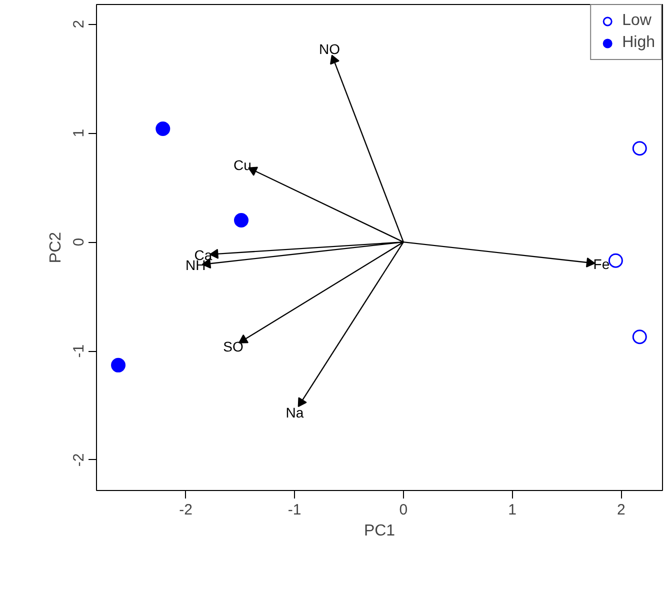  What do you see at coordinates (512, 510) in the screenshot?
I see `x-tick-label: 1` at bounding box center [512, 510].